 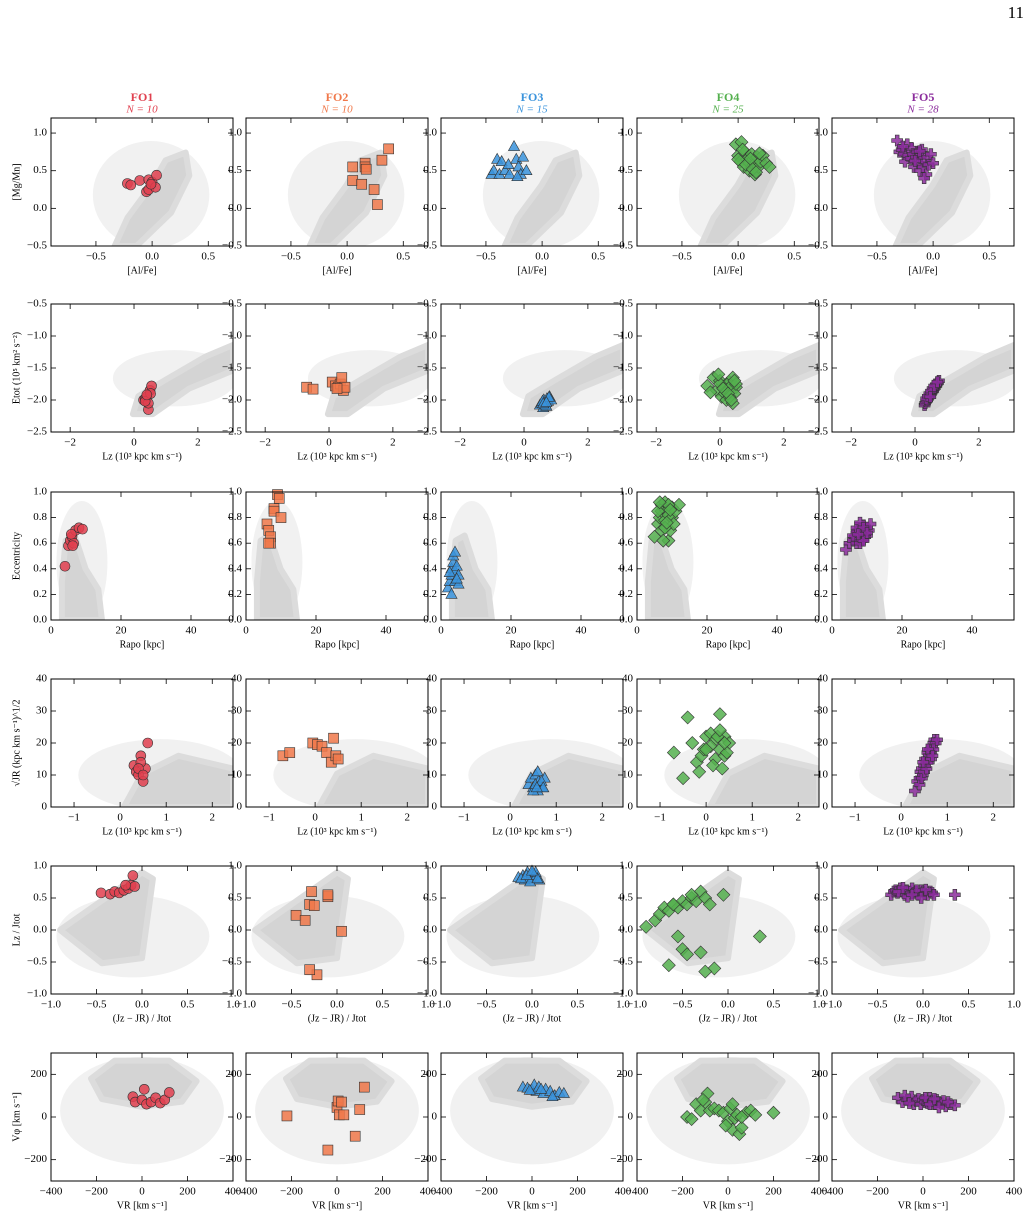 I want to click on x-tick-label: 1, so click(x=947, y=818).